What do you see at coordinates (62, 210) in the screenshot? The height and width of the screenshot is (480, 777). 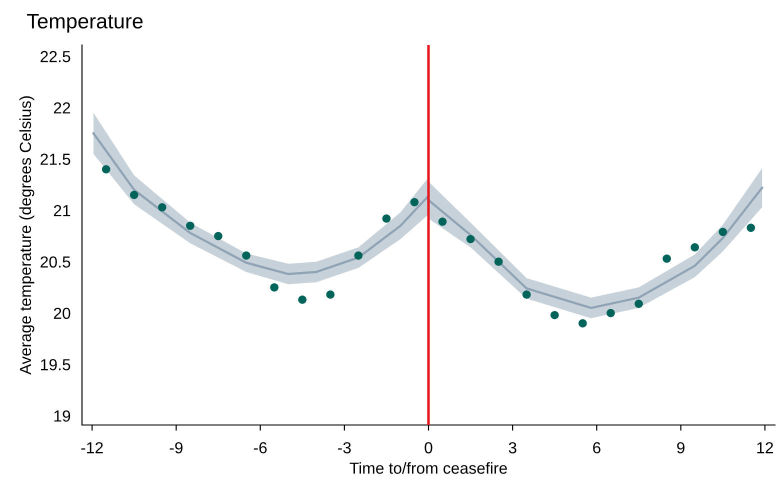 I see `y-tick-label: 21` at bounding box center [62, 210].